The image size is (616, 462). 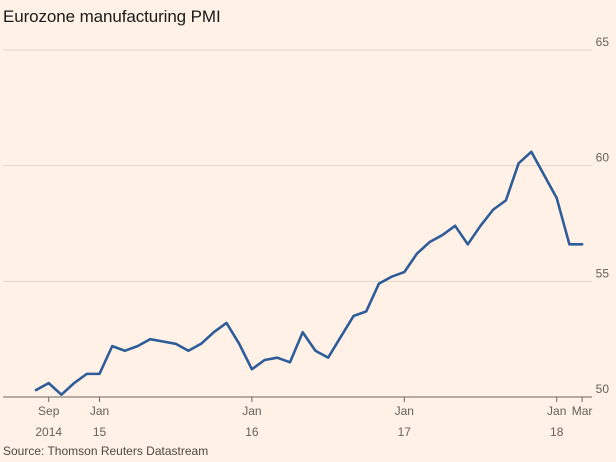 I want to click on y-tick-label: 50, so click(x=603, y=389).